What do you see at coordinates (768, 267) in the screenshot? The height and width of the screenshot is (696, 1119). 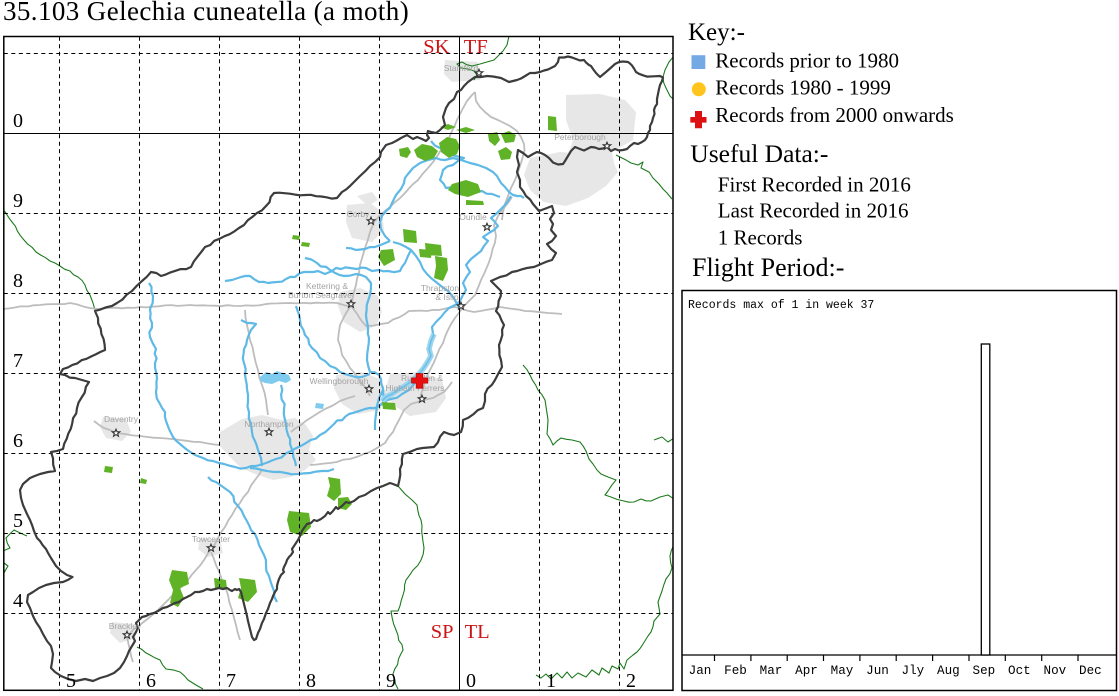 I see `svg-text: Flight Period:-` at bounding box center [768, 267].